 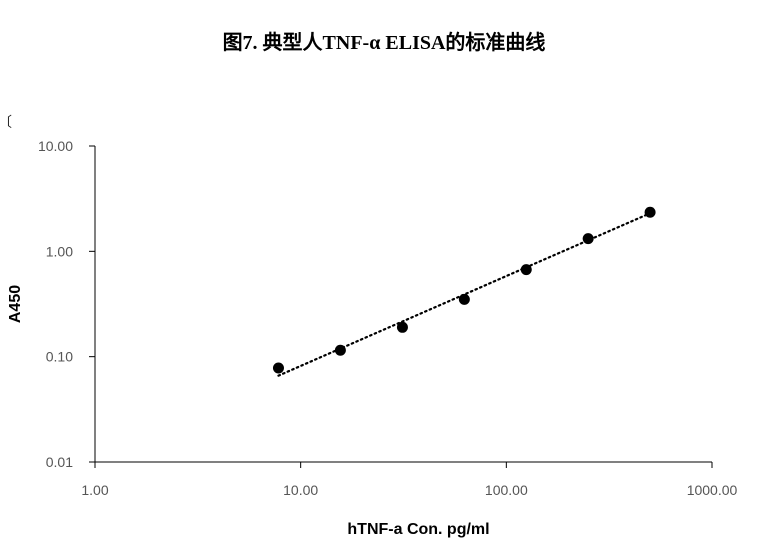 I want to click on x-tick-label: 10.00, so click(x=300, y=490).